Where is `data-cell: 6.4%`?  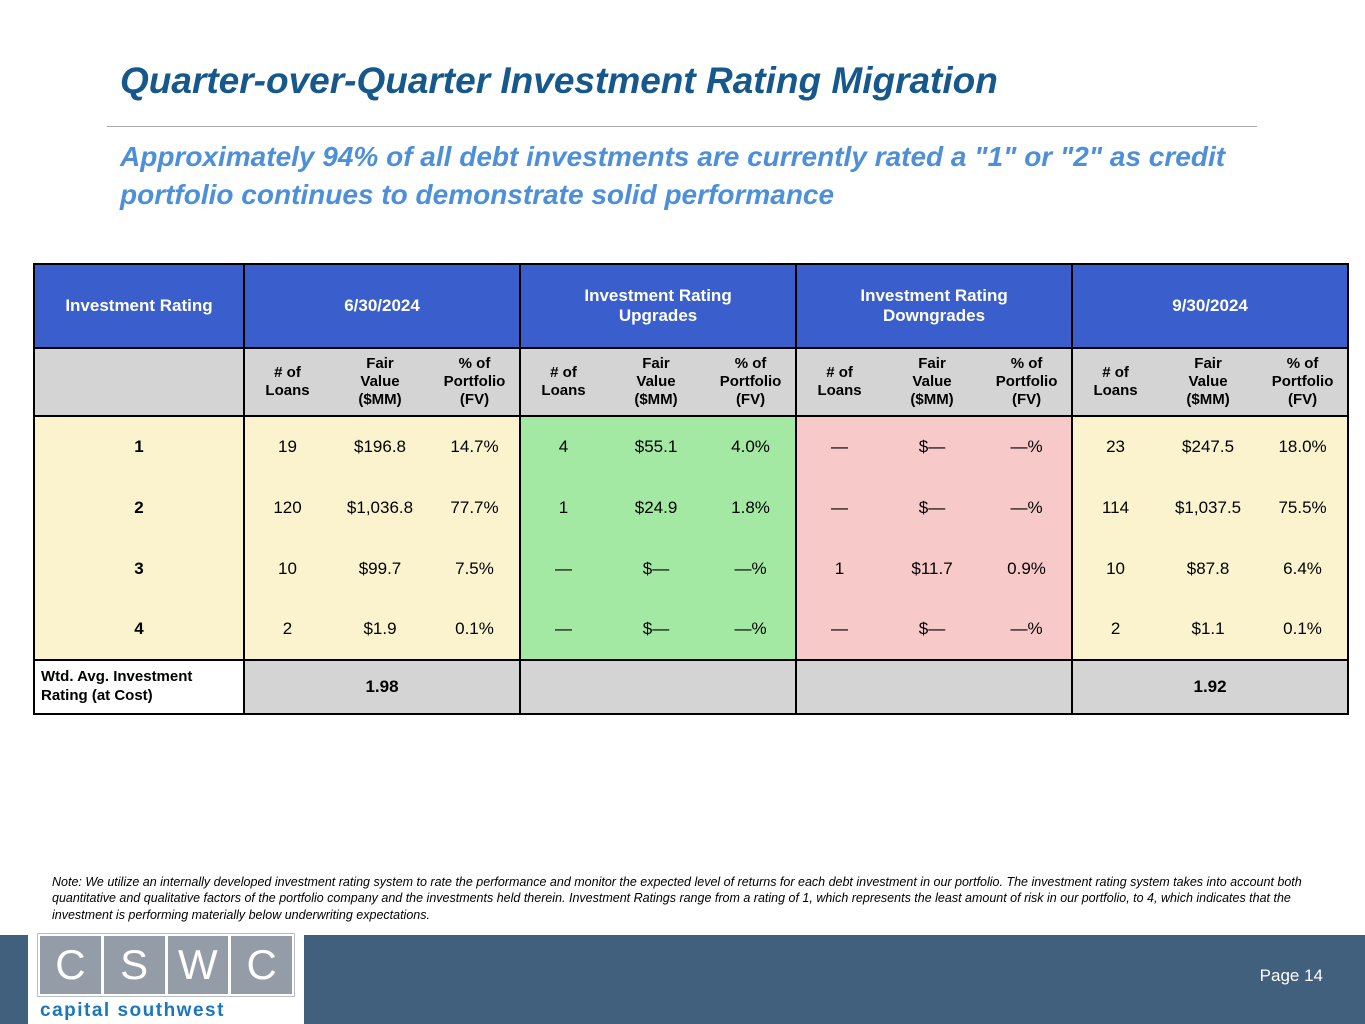 data-cell: 6.4% is located at coordinates (1303, 568).